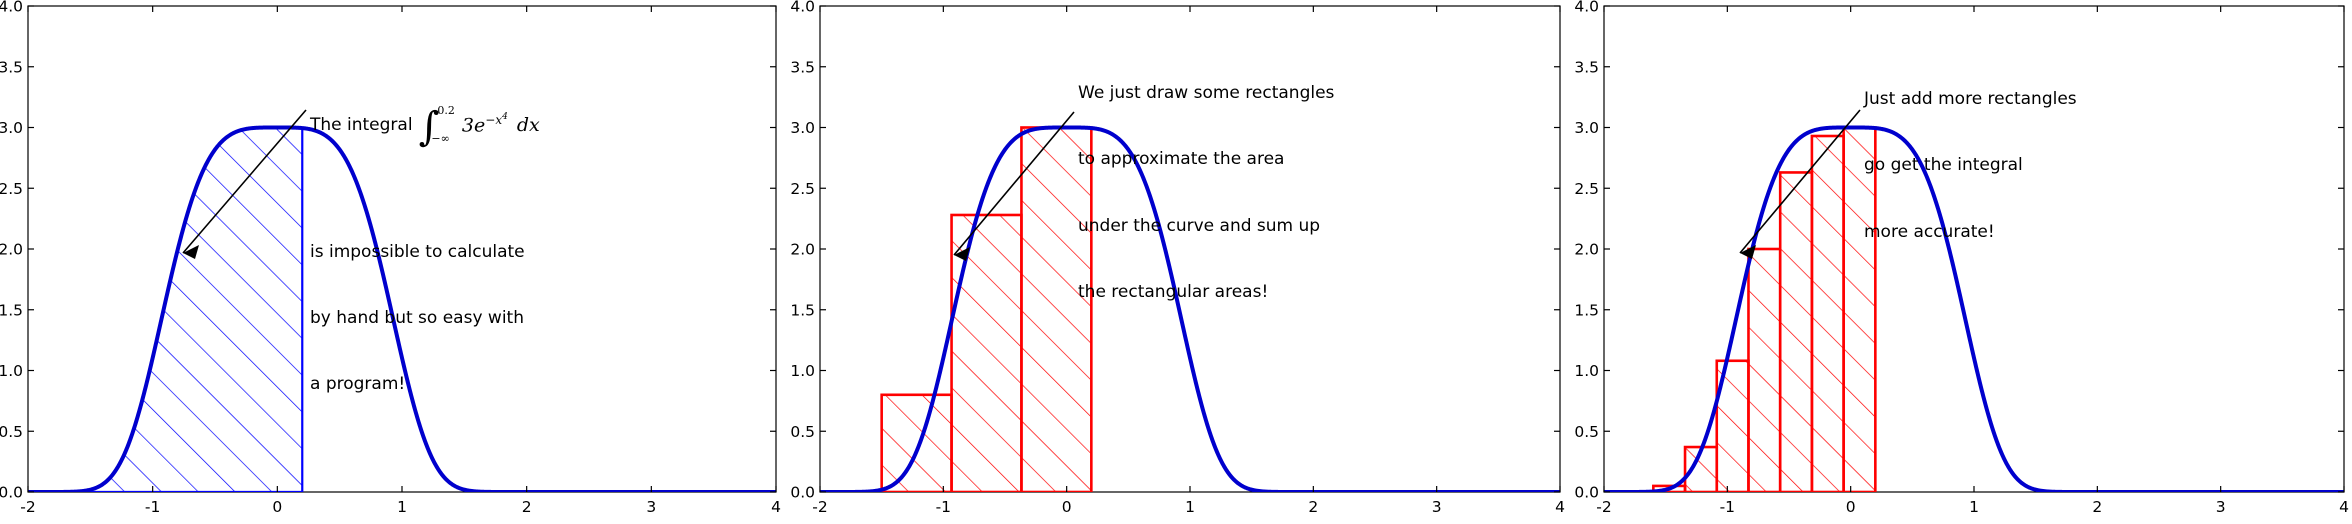 This screenshot has height=524, width=2352. I want to click on integrand: 3e−x4, so click(485, 125).